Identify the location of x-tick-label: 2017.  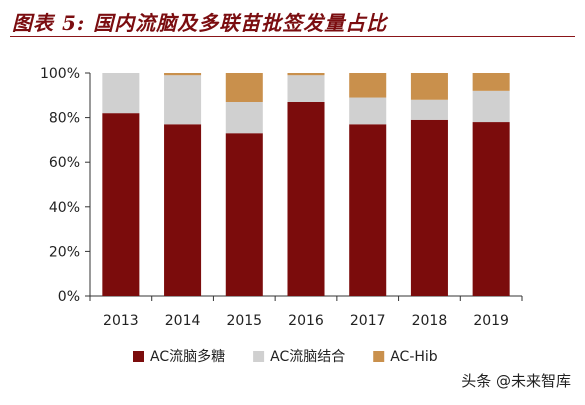
(368, 321).